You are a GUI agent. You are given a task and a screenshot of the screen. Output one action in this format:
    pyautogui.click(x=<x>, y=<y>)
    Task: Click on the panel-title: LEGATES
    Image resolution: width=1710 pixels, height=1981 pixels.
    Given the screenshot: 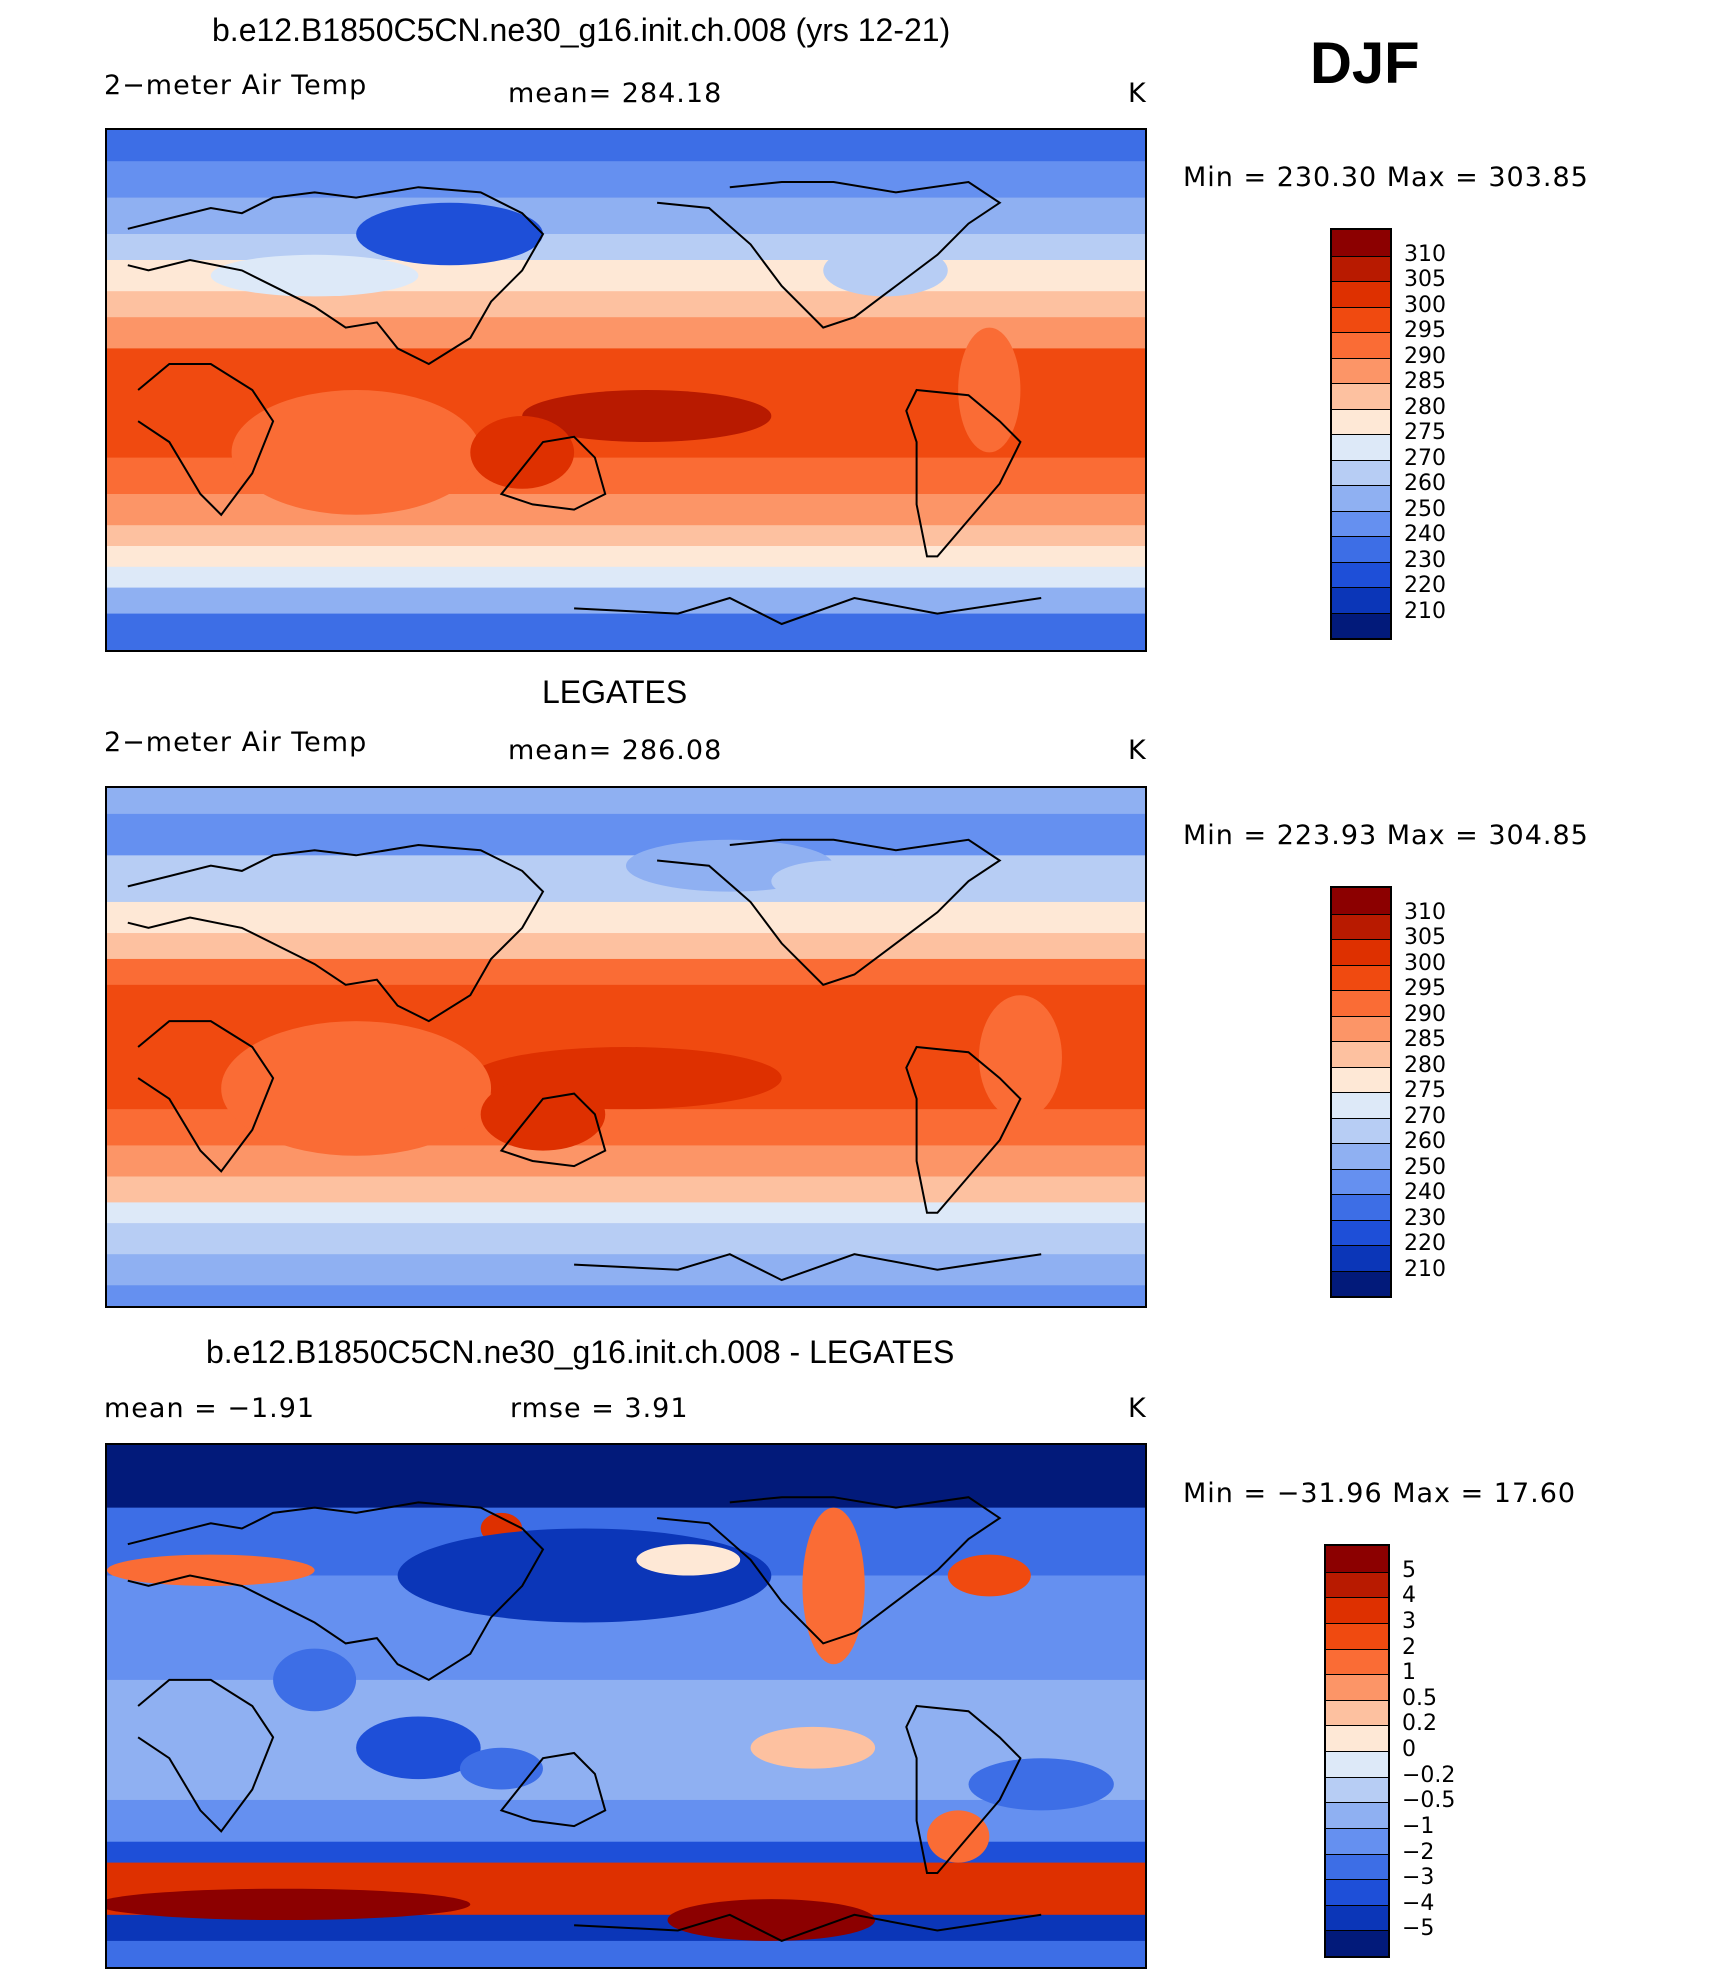 What is the action you would take?
    pyautogui.click(x=615, y=692)
    